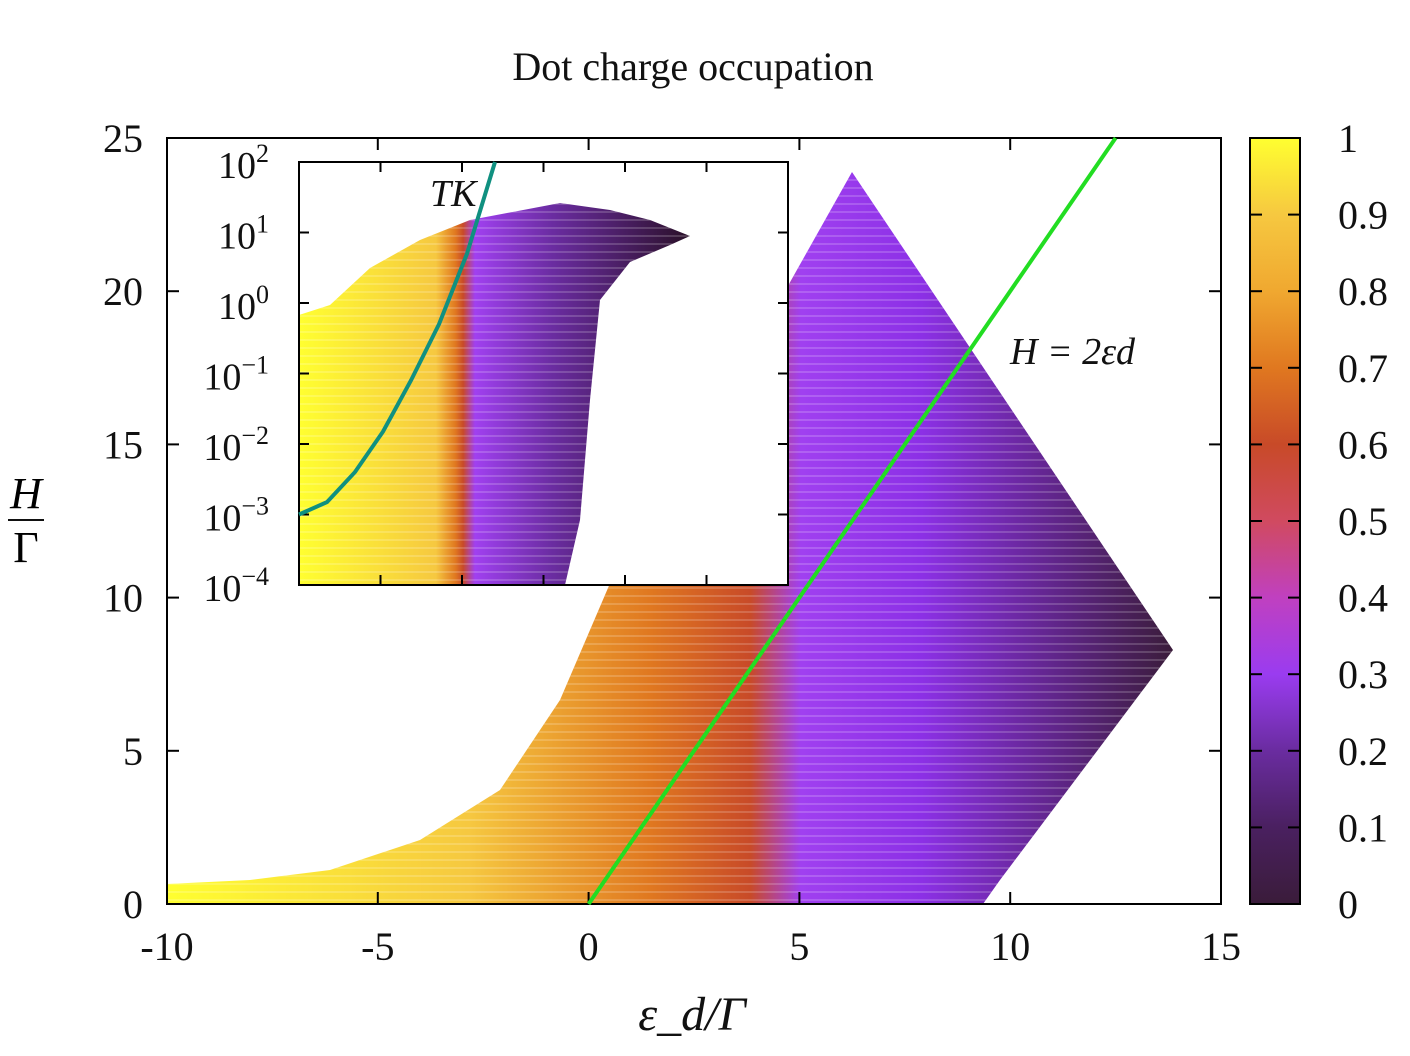 Image resolution: width=1410 pixels, height=1056 pixels. Describe the element at coordinates (692, 66) in the screenshot. I see `chart-title: Dot charge occupation` at that location.